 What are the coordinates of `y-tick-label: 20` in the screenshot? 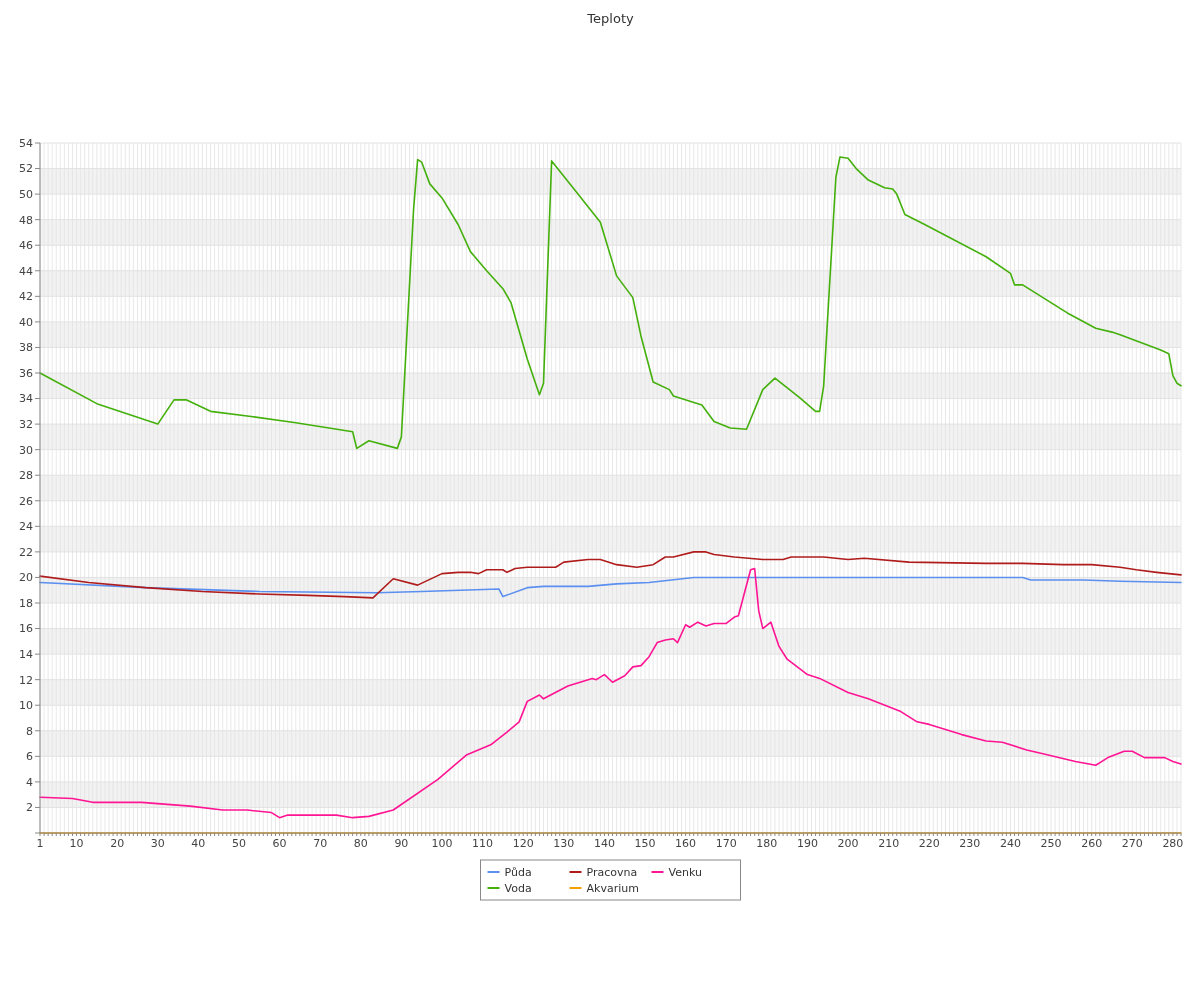 It's located at (26, 578).